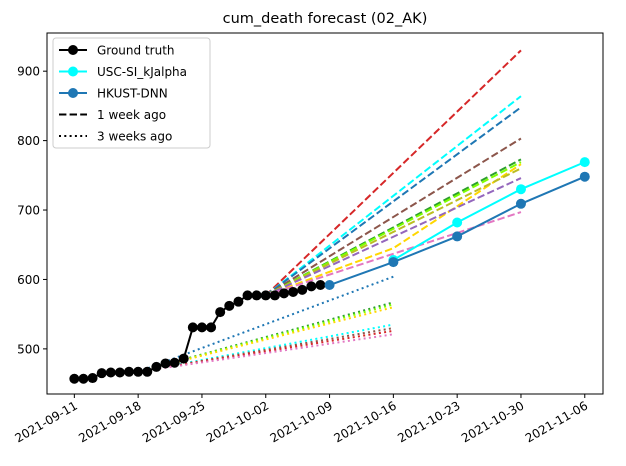  Describe the element at coordinates (28, 211) in the screenshot. I see `y-tick-label: 700` at that location.